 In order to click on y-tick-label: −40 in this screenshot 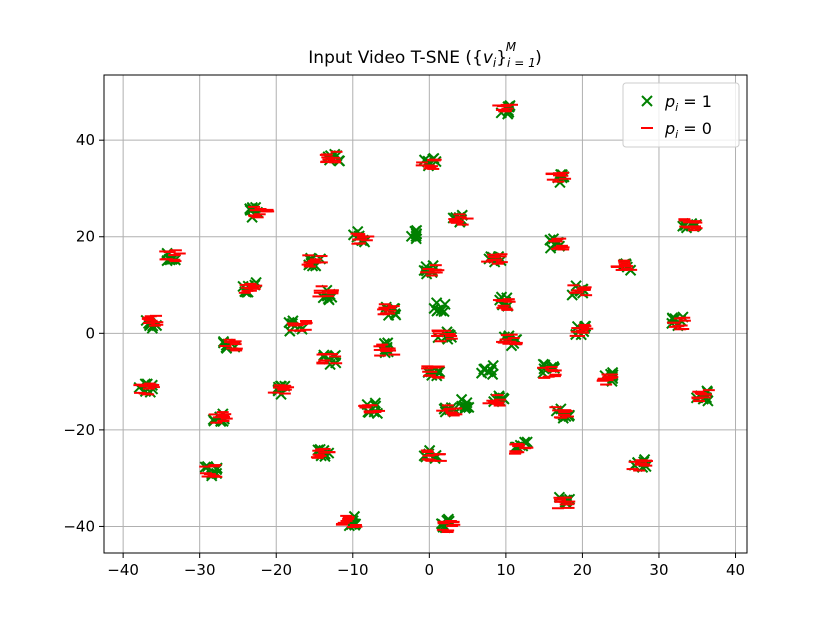, I will do `click(79, 526)`.